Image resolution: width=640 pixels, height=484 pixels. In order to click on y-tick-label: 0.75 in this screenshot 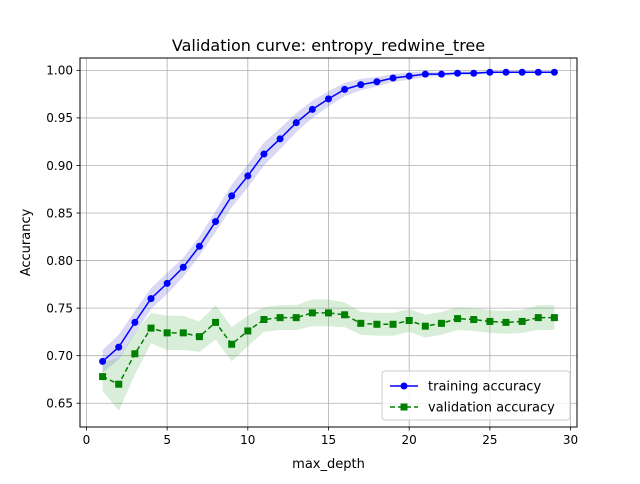, I will do `click(59, 308)`.